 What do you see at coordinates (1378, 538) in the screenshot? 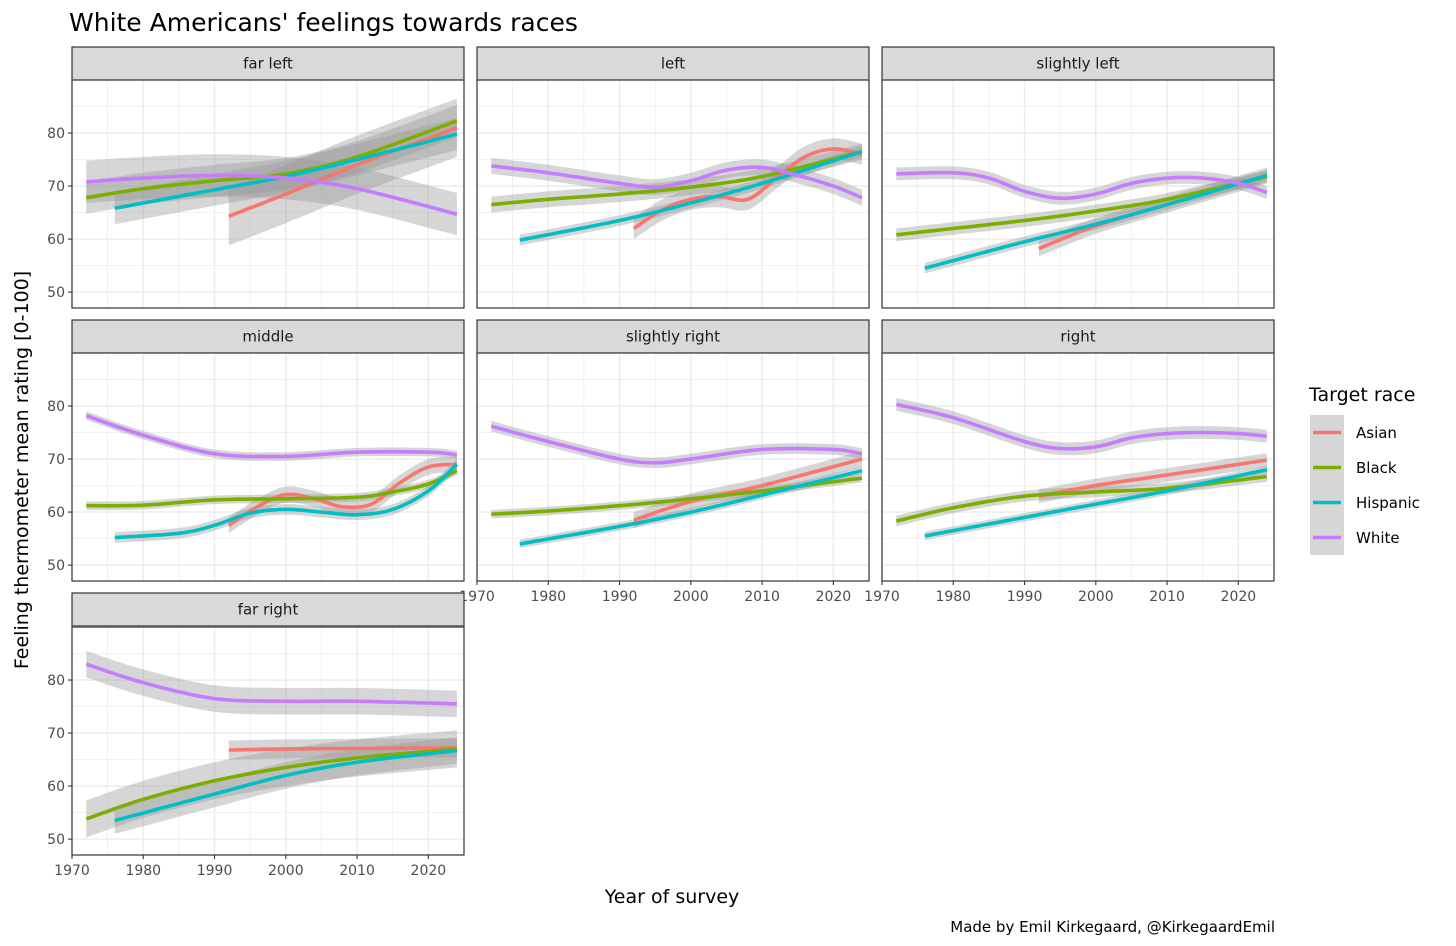
I see `legend-label-white: White` at bounding box center [1378, 538].